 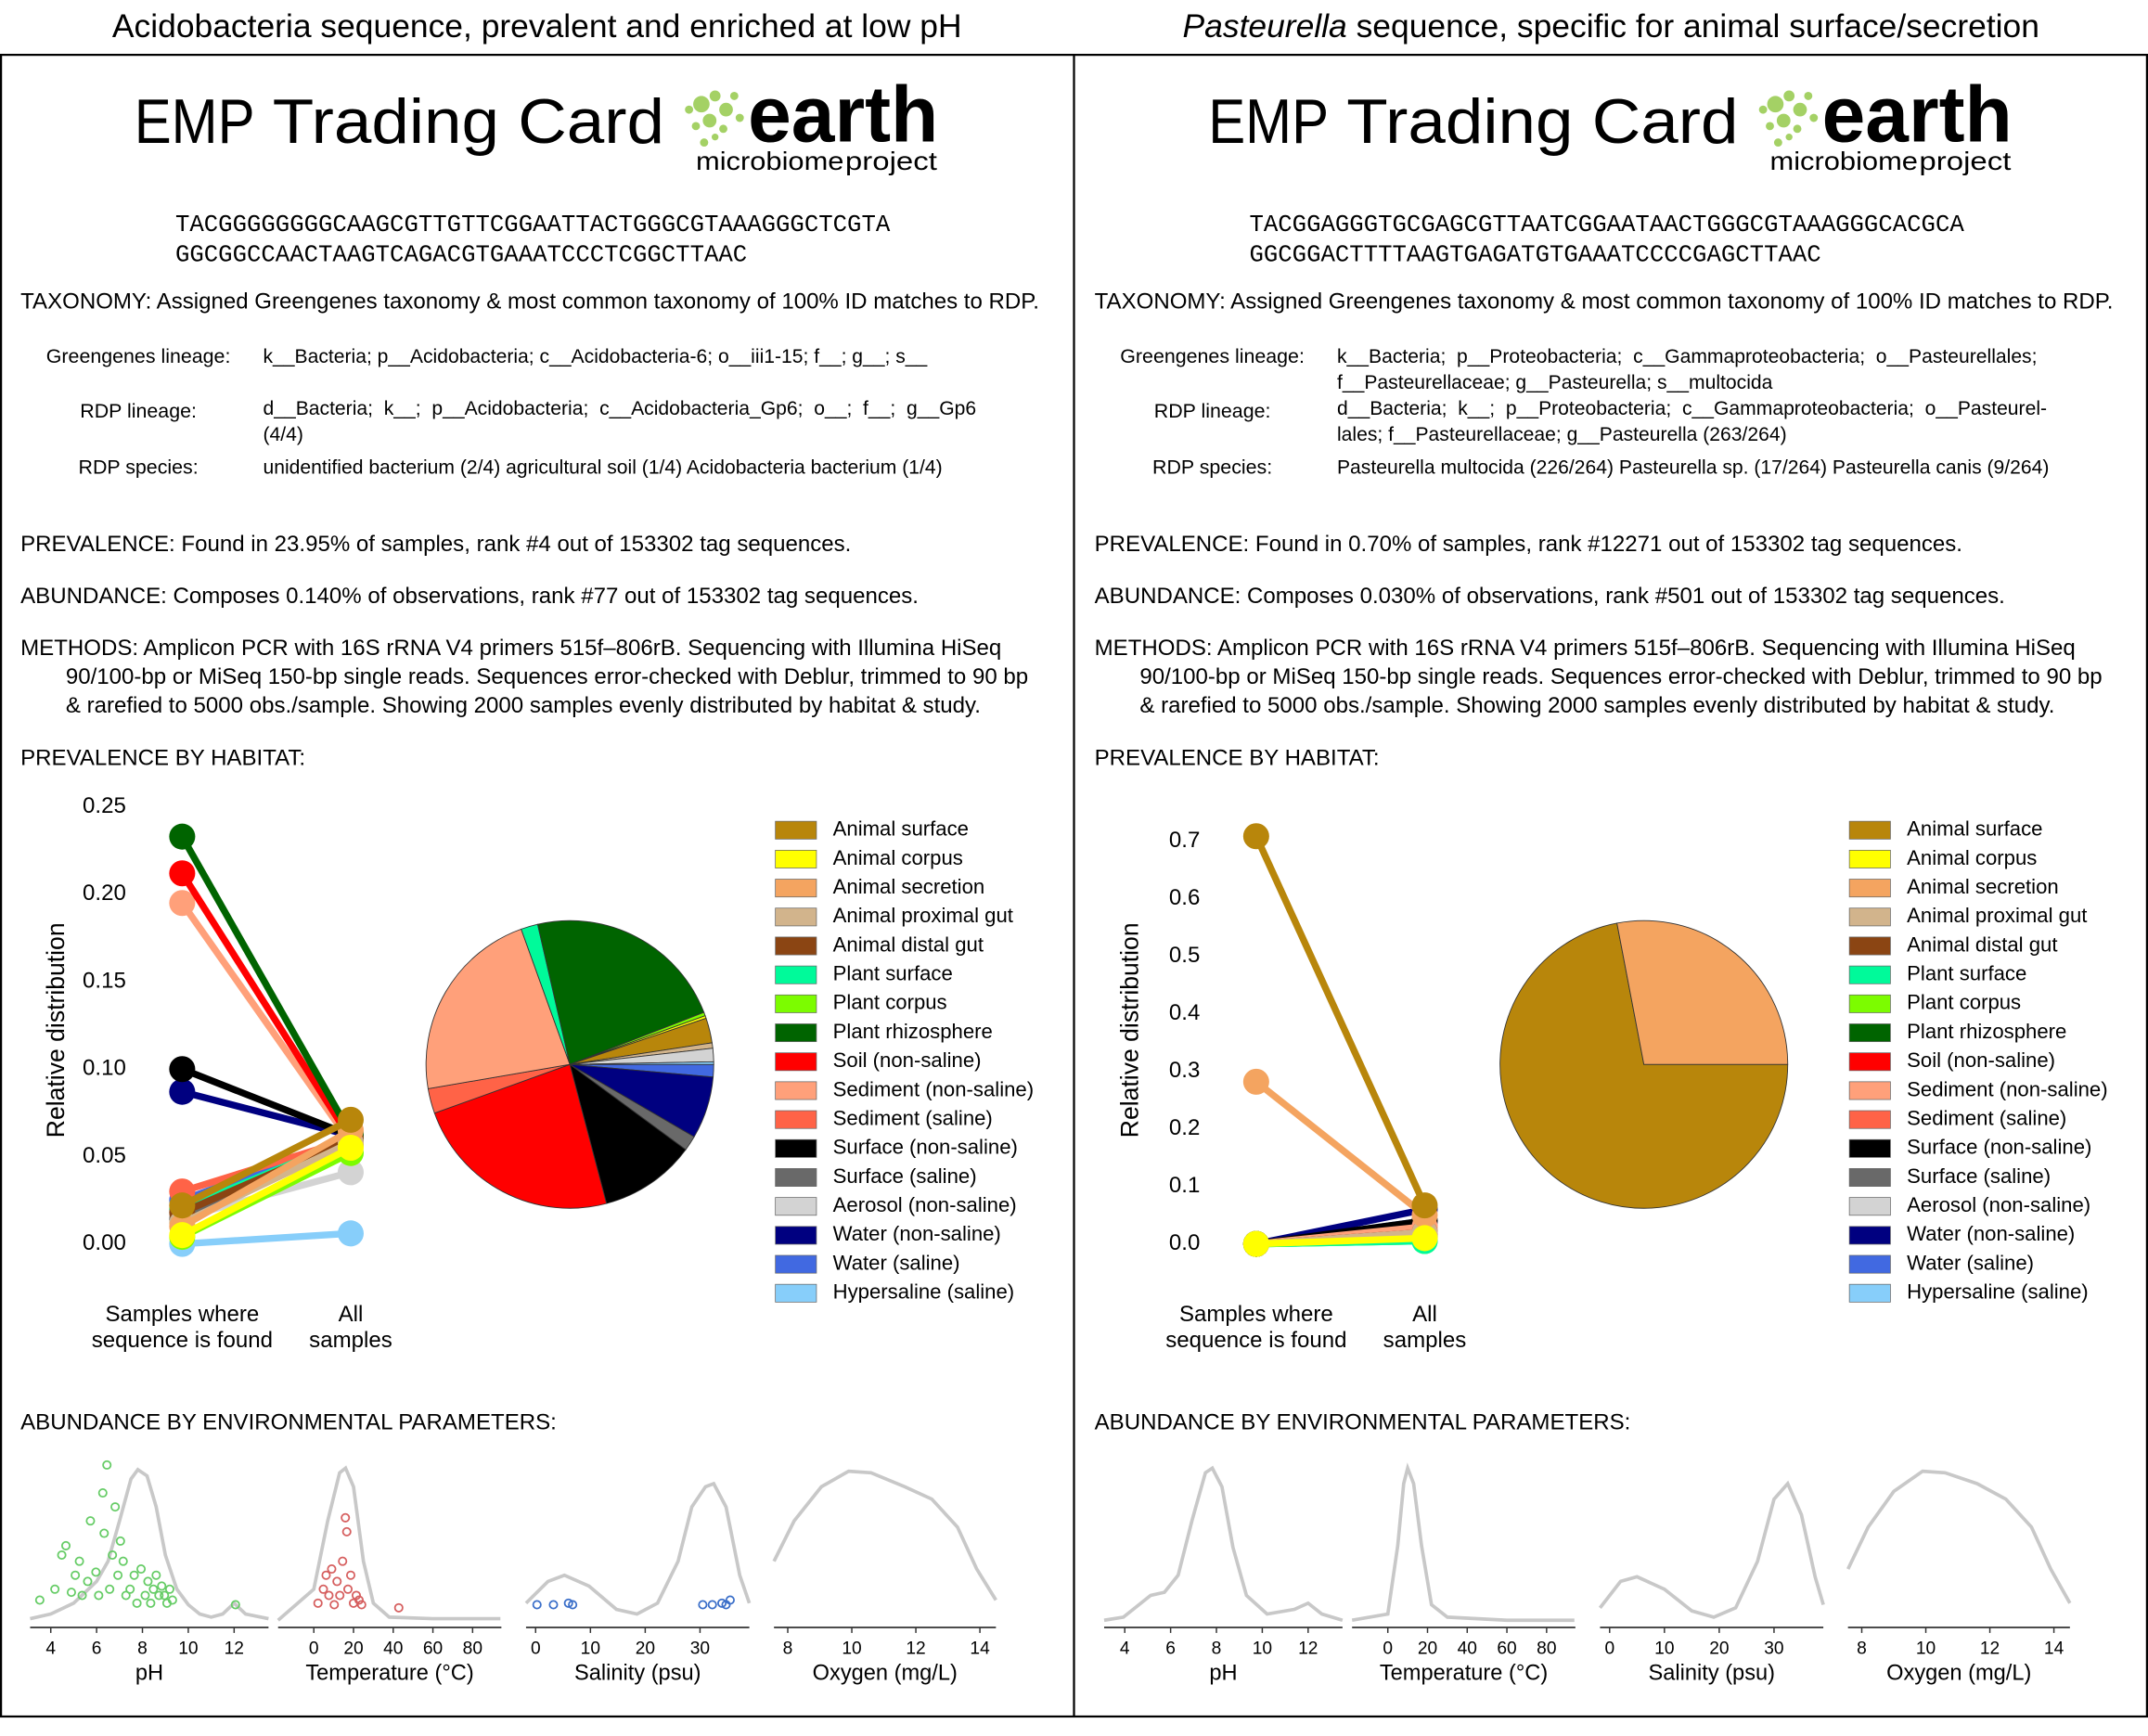 What do you see at coordinates (1388, 1650) in the screenshot?
I see `x-tick-label: 0` at bounding box center [1388, 1650].